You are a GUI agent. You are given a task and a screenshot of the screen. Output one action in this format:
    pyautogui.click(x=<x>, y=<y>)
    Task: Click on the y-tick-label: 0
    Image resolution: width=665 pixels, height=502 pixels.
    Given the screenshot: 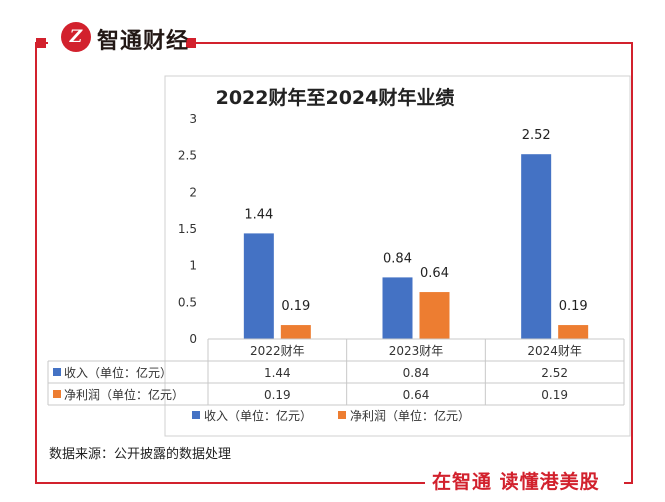 What is the action you would take?
    pyautogui.click(x=193, y=339)
    